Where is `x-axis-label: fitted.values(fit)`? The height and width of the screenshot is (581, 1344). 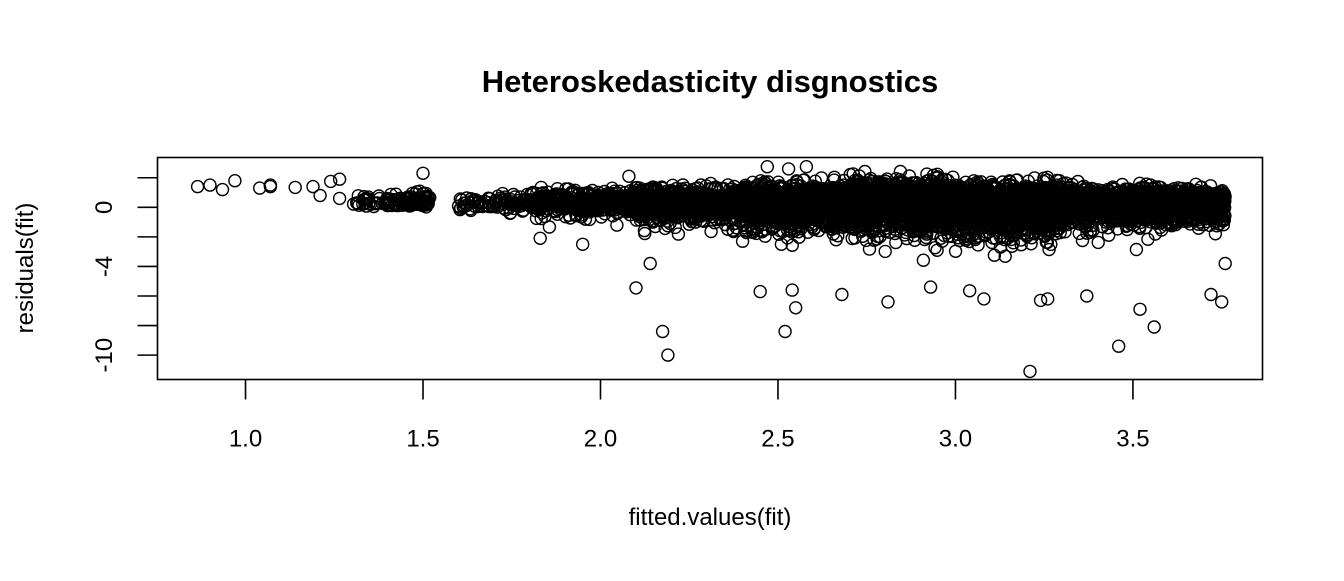 x-axis-label: fitted.values(fit) is located at coordinates (710, 517).